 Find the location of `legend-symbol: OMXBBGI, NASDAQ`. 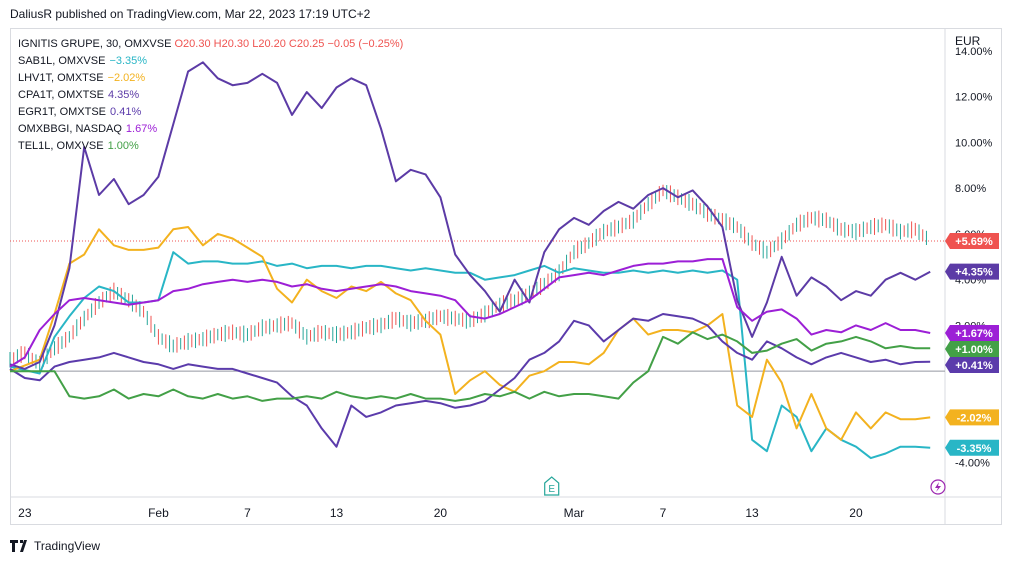

legend-symbol: OMXBBGI, NASDAQ is located at coordinates (70, 129).